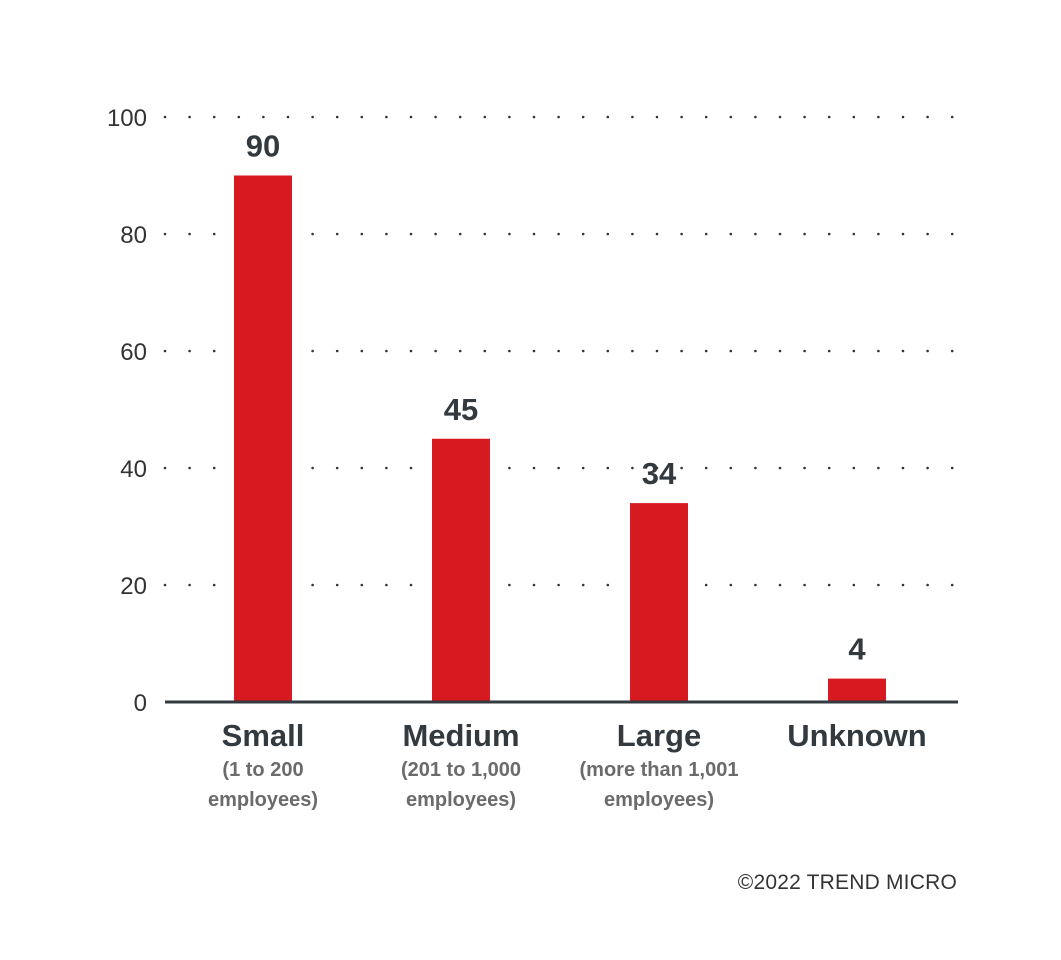  What do you see at coordinates (460, 735) in the screenshot?
I see `x-category-label: Medium` at bounding box center [460, 735].